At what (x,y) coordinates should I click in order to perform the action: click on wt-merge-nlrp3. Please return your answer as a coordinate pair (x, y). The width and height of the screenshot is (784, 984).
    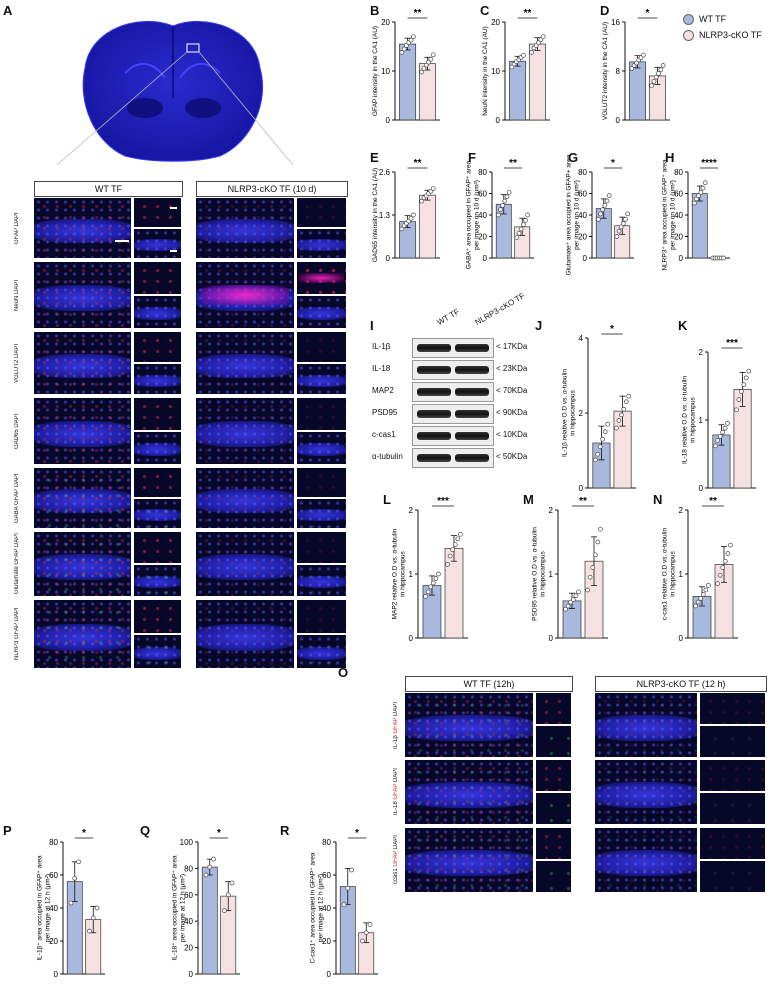
    Looking at the image, I should click on (82, 634).